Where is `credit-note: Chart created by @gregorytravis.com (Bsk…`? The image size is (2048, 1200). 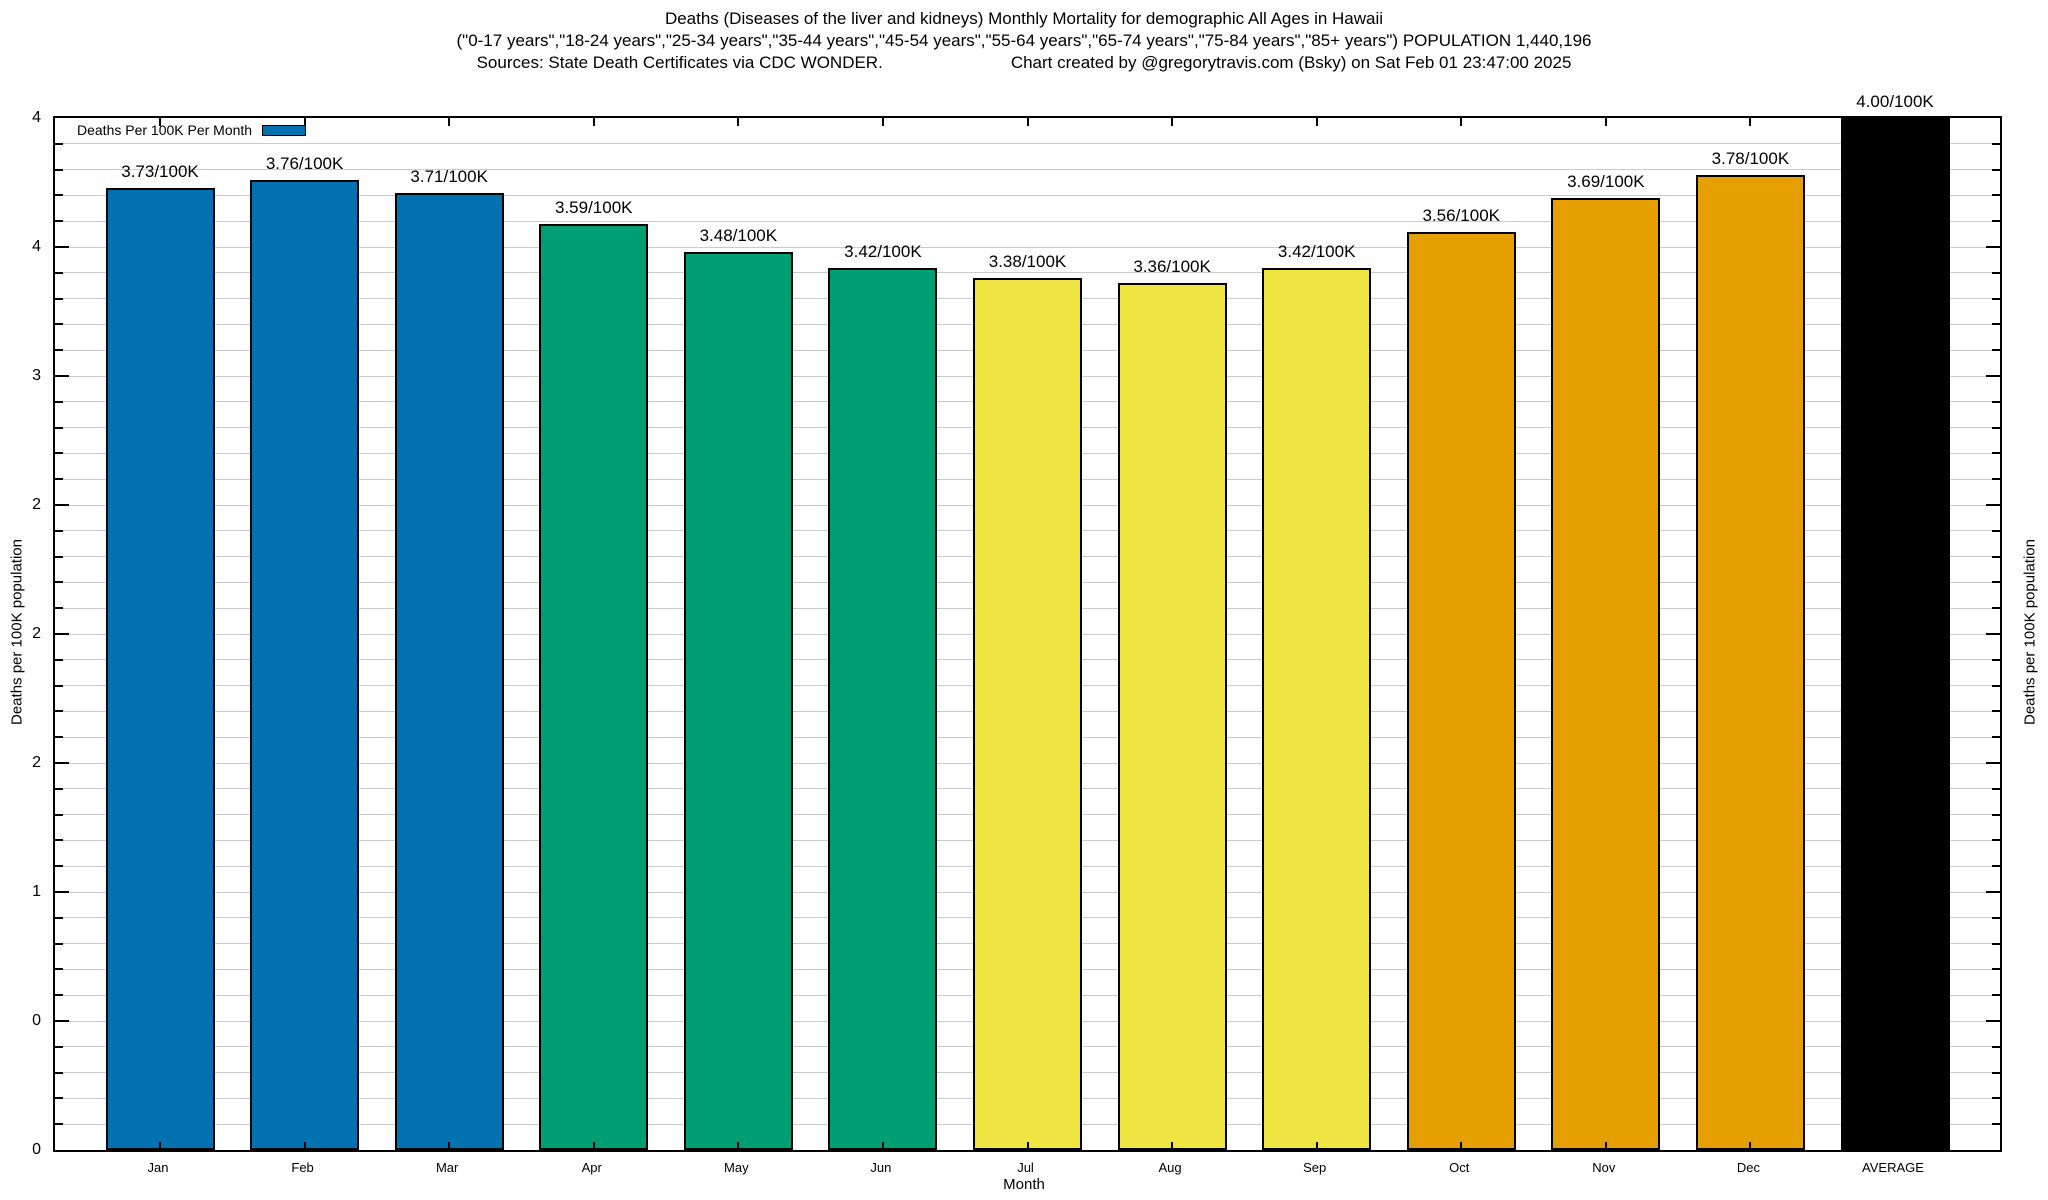
credit-note: Chart created by @gregorytravis.com (Bsk… is located at coordinates (1291, 62).